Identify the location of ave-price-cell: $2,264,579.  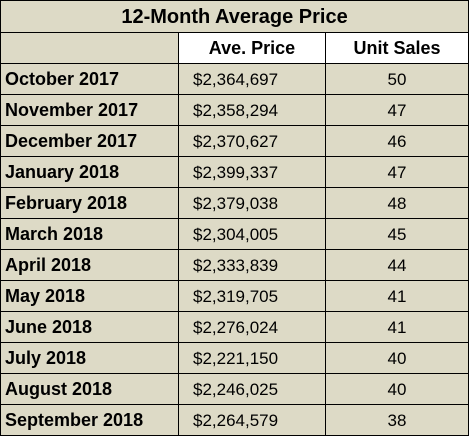
(252, 420).